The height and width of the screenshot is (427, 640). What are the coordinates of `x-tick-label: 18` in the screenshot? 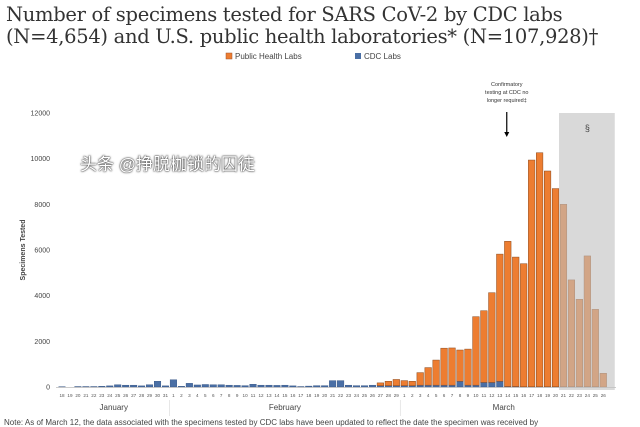 It's located at (540, 395).